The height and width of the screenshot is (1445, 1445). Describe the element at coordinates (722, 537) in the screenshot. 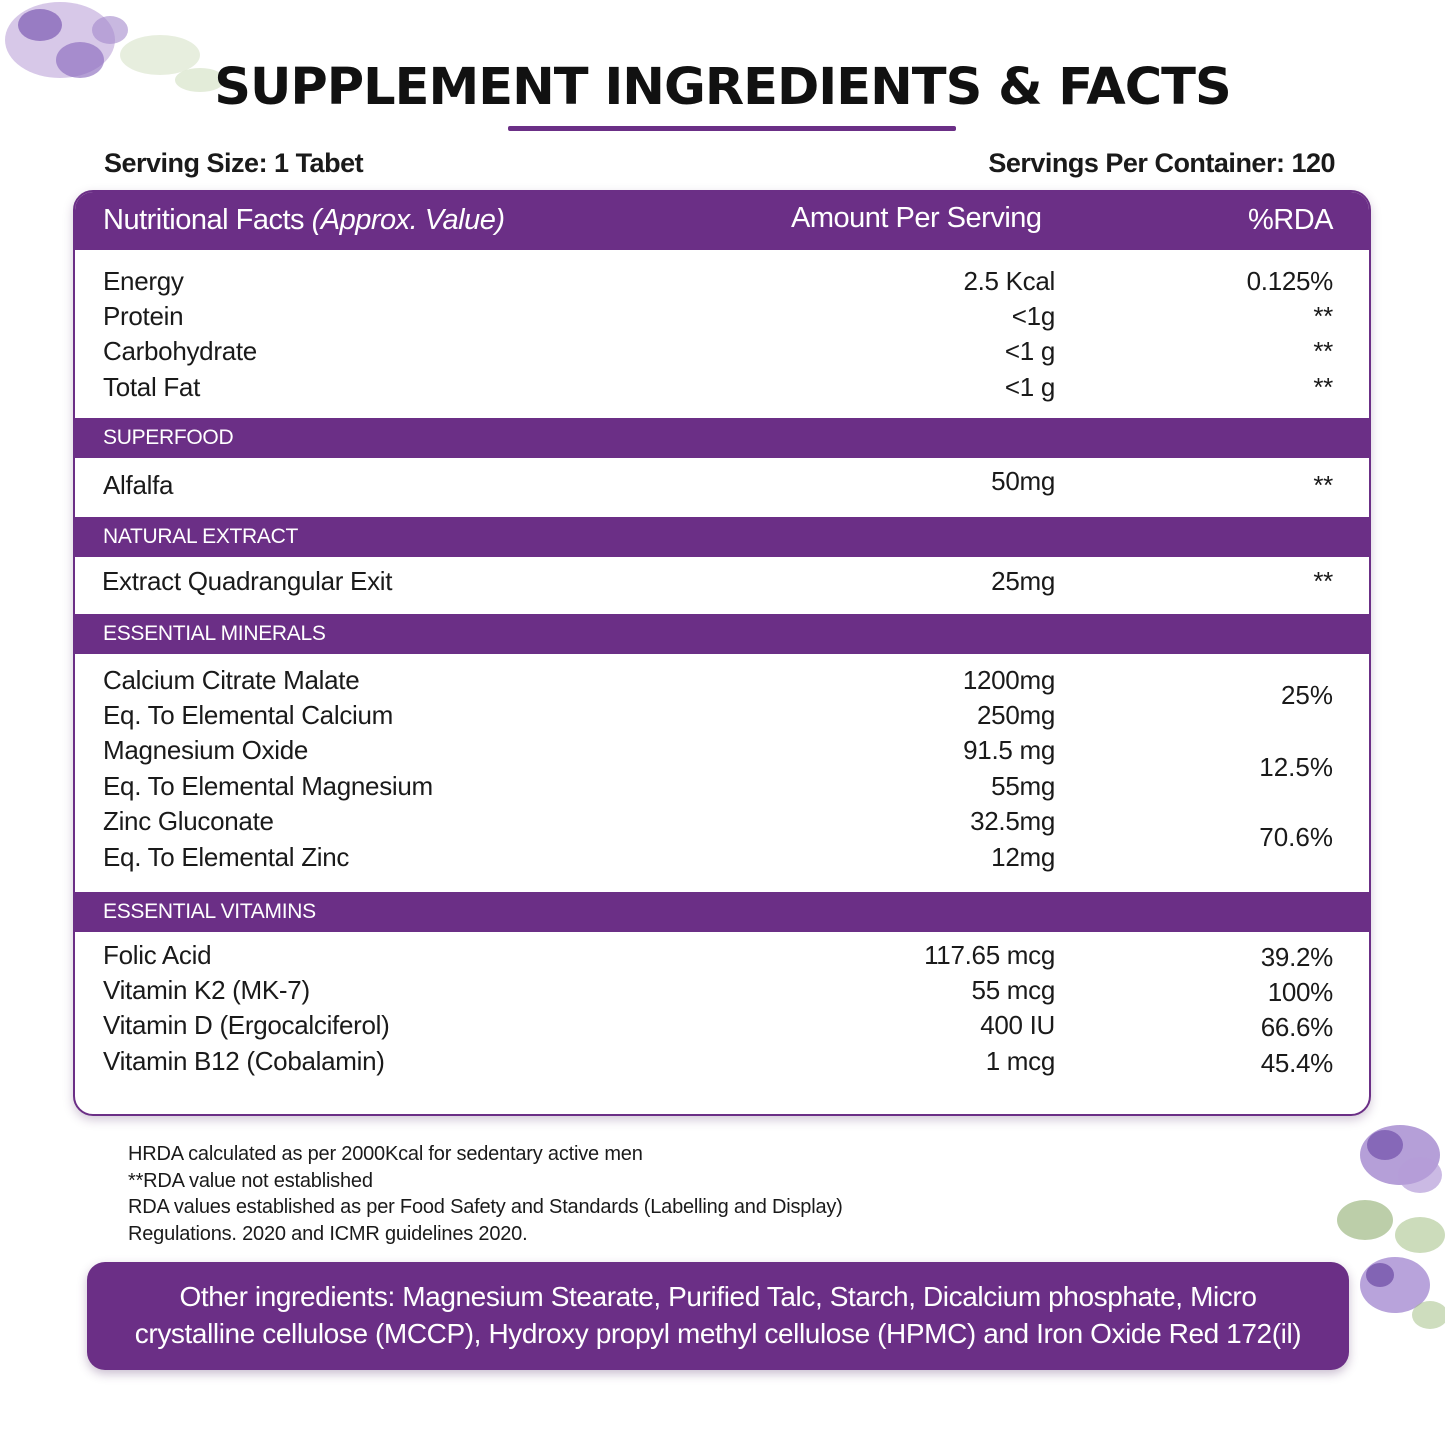

I see `section-natural-extract: NATURAL EXTRACT` at that location.